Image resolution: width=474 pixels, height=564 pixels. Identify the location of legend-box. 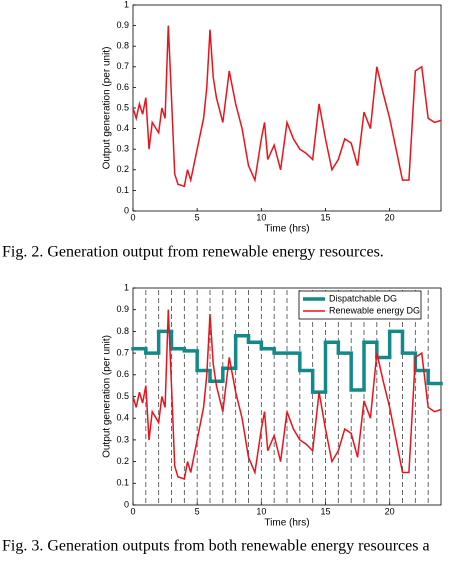
(360, 305).